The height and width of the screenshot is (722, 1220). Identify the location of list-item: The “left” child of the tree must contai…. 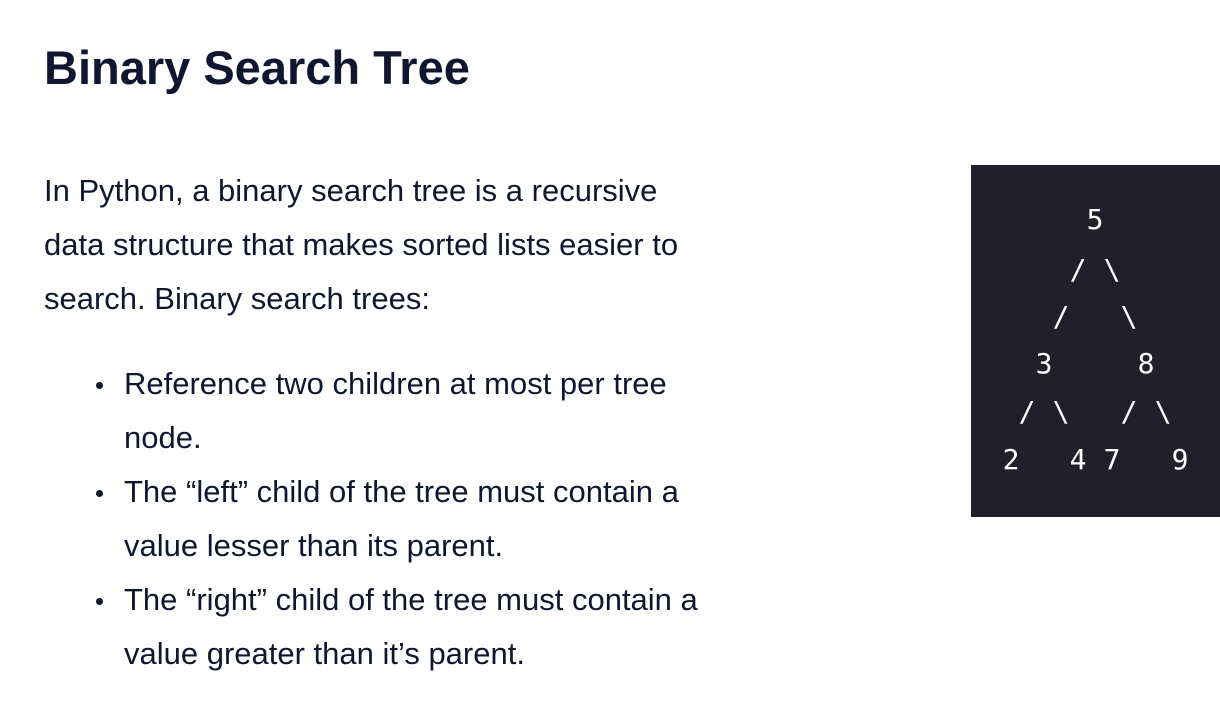
(371, 519).